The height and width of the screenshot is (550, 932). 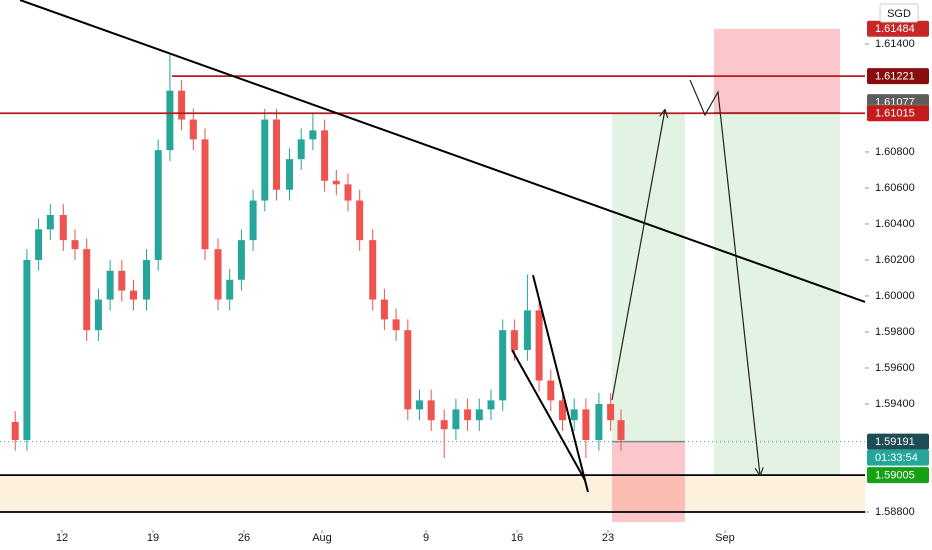 What do you see at coordinates (895, 512) in the screenshot?
I see `y-tick-label: 1.58800` at bounding box center [895, 512].